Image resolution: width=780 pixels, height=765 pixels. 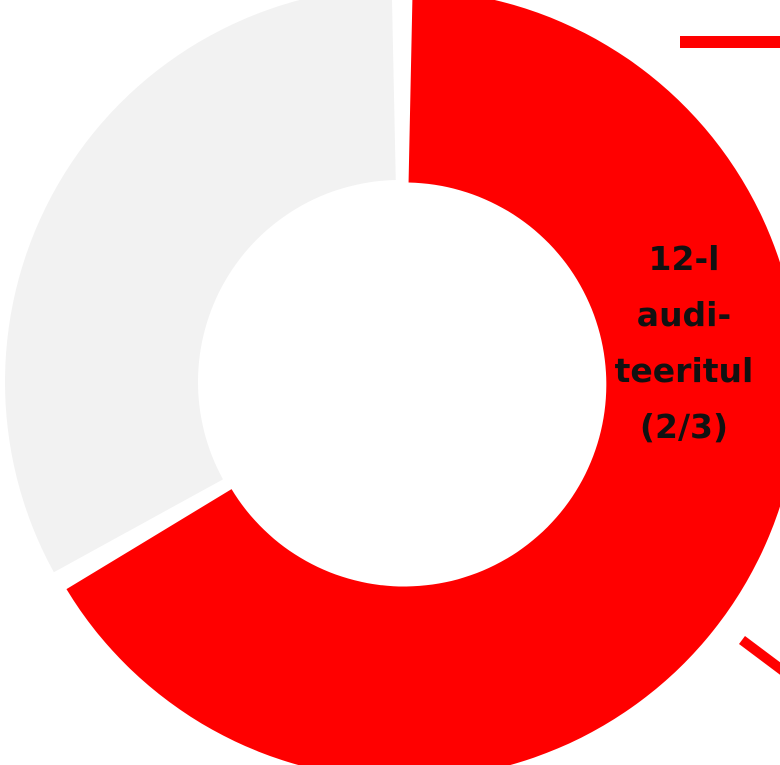 What do you see at coordinates (684, 370) in the screenshot?
I see `slice-label-line: teeritul` at bounding box center [684, 370].